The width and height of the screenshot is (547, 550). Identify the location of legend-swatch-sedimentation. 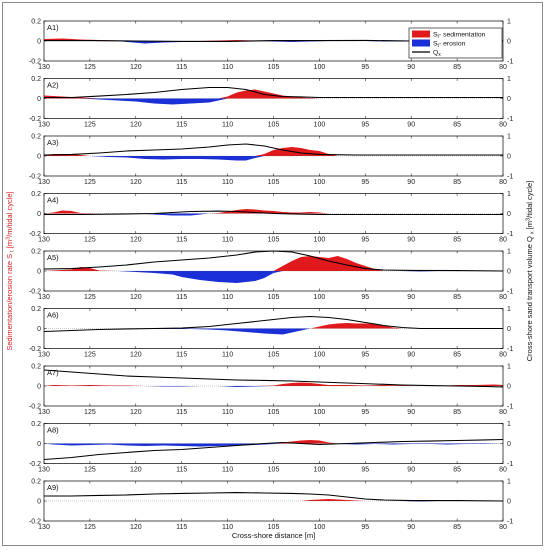
(421, 34).